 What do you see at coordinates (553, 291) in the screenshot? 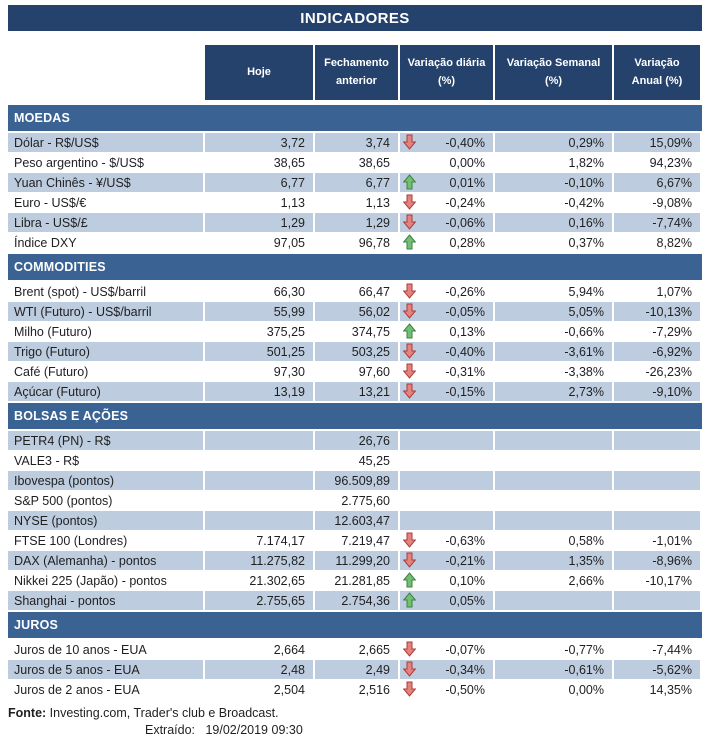
I see `cell-variacao-semanal: 5,94%` at bounding box center [553, 291].